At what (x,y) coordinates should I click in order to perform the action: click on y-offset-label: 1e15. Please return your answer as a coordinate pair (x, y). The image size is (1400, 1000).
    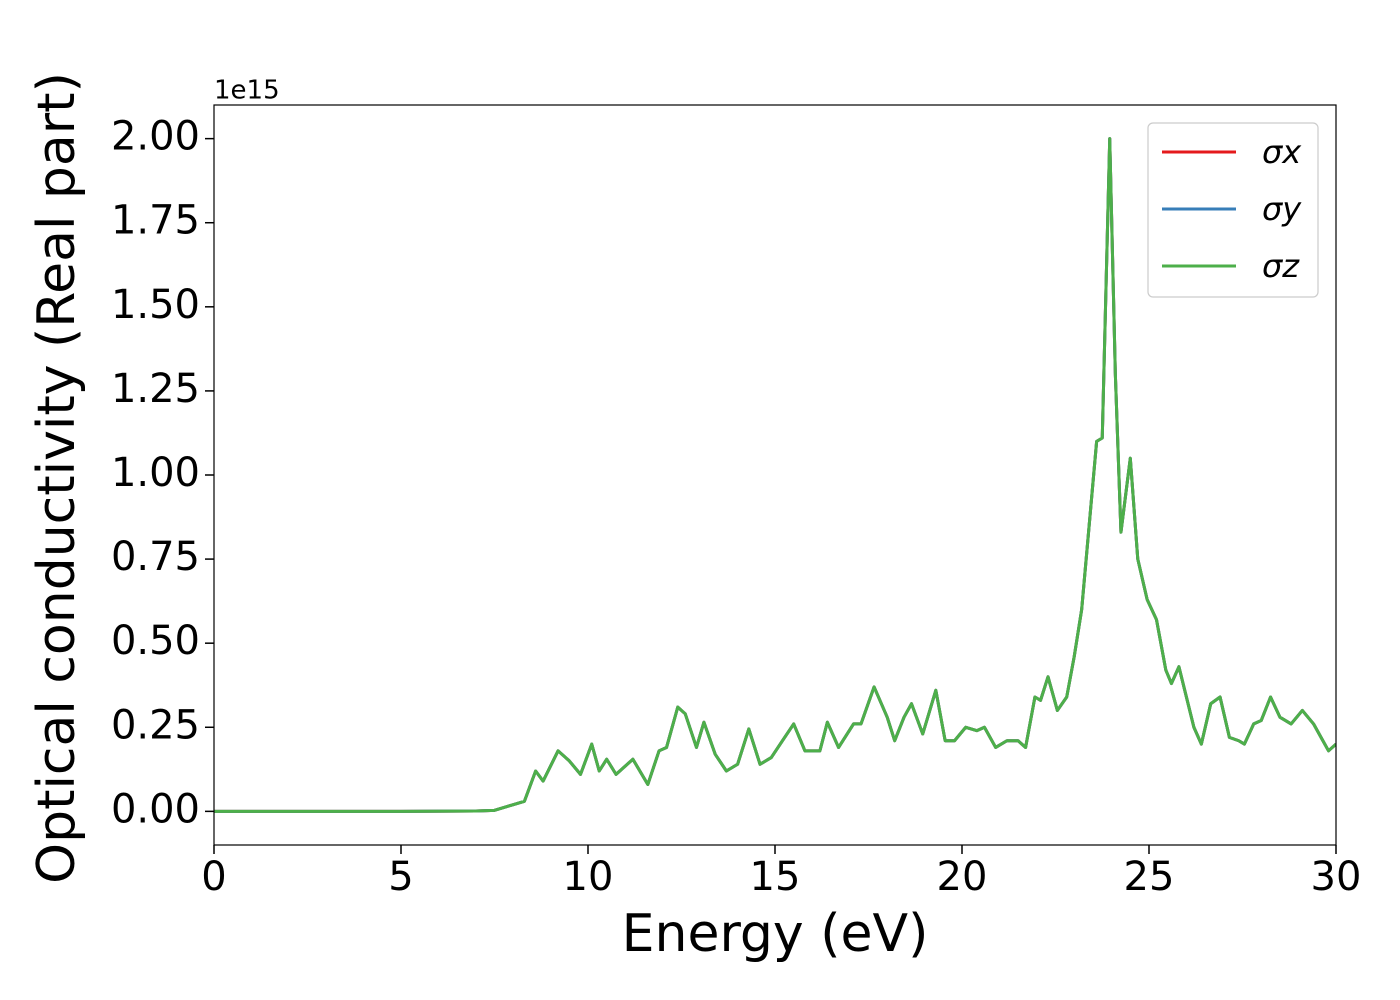
    Looking at the image, I should click on (247, 91).